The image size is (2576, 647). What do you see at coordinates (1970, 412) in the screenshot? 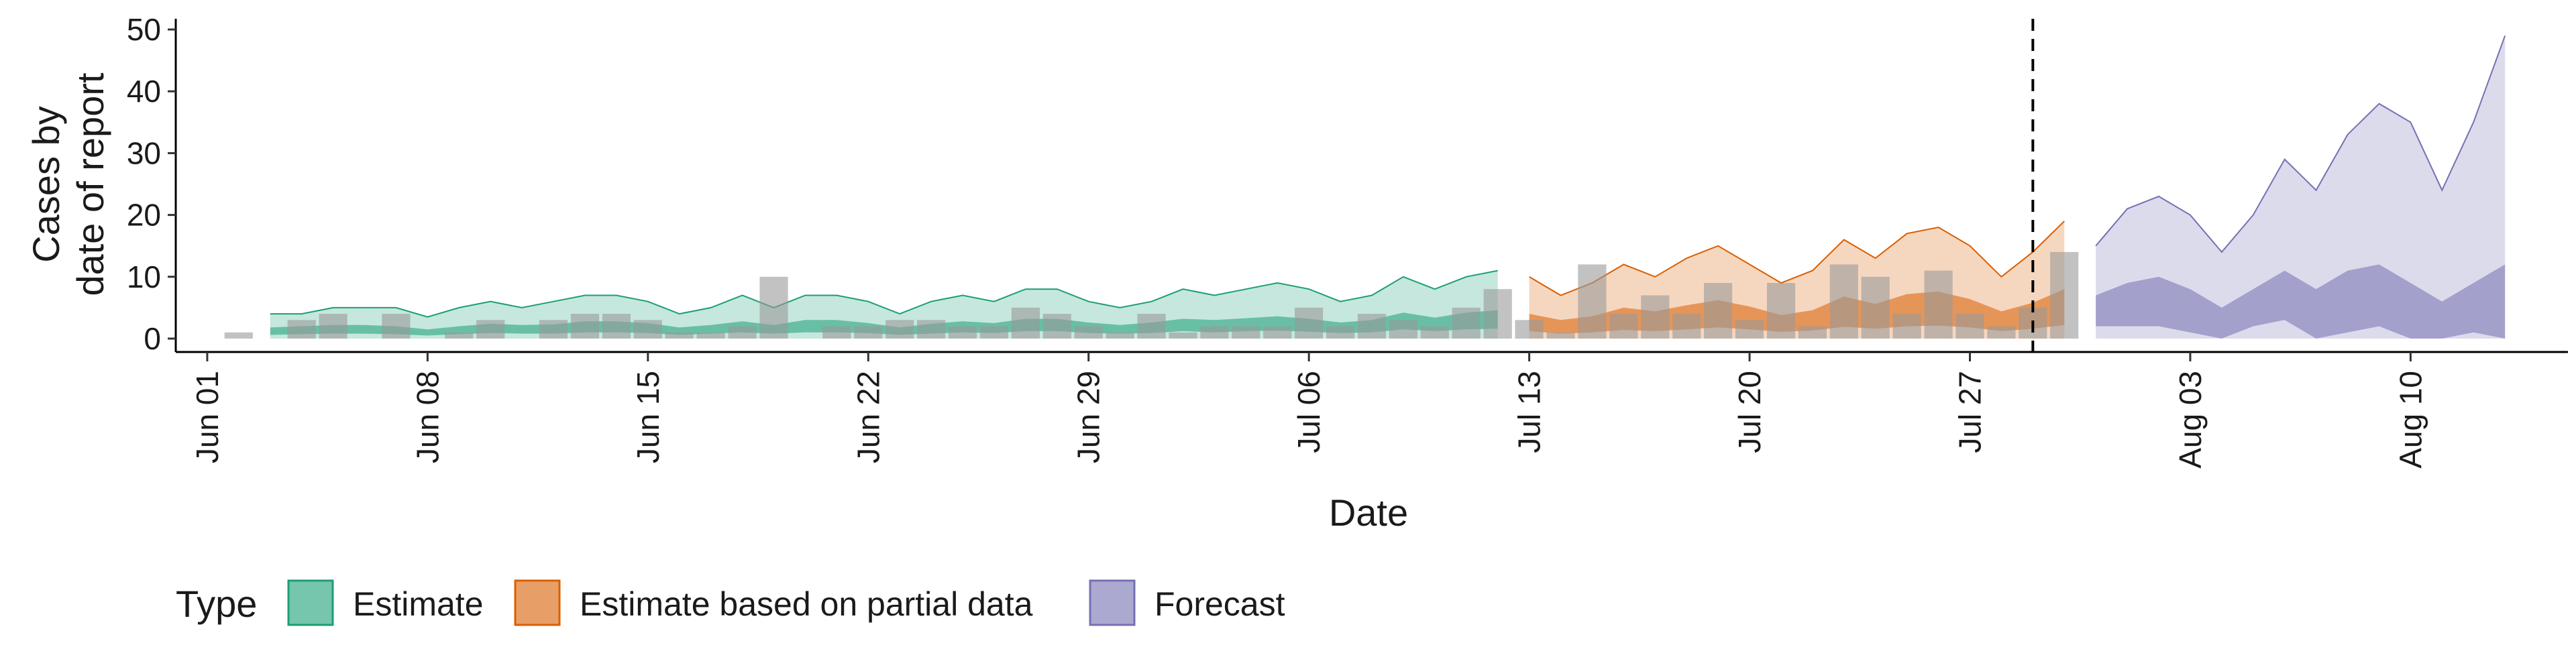
I see `x-tick-label-8: Jul 27` at bounding box center [1970, 412].